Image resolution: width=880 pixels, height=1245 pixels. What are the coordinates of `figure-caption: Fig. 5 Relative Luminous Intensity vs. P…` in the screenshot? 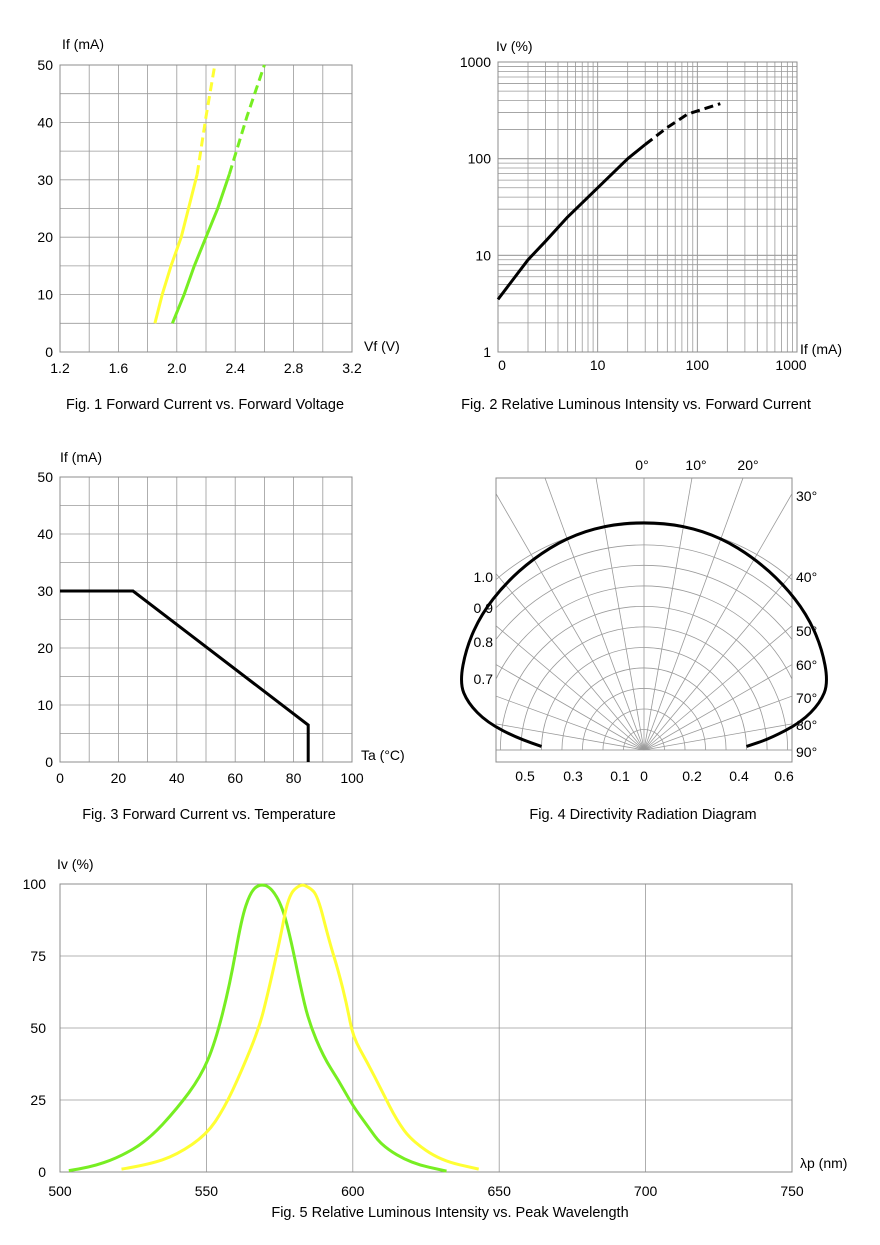 It's located at (449, 1213).